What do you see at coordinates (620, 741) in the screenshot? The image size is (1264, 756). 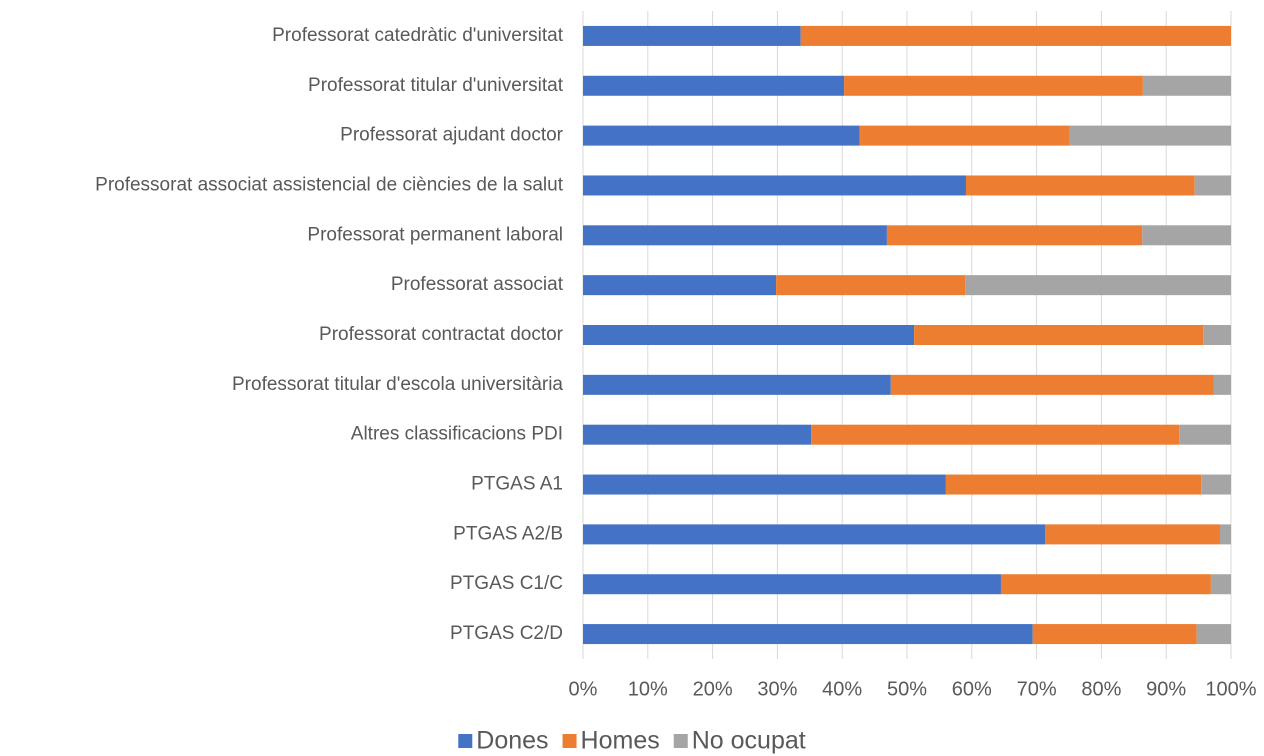 I see `legend-label: Homes` at bounding box center [620, 741].